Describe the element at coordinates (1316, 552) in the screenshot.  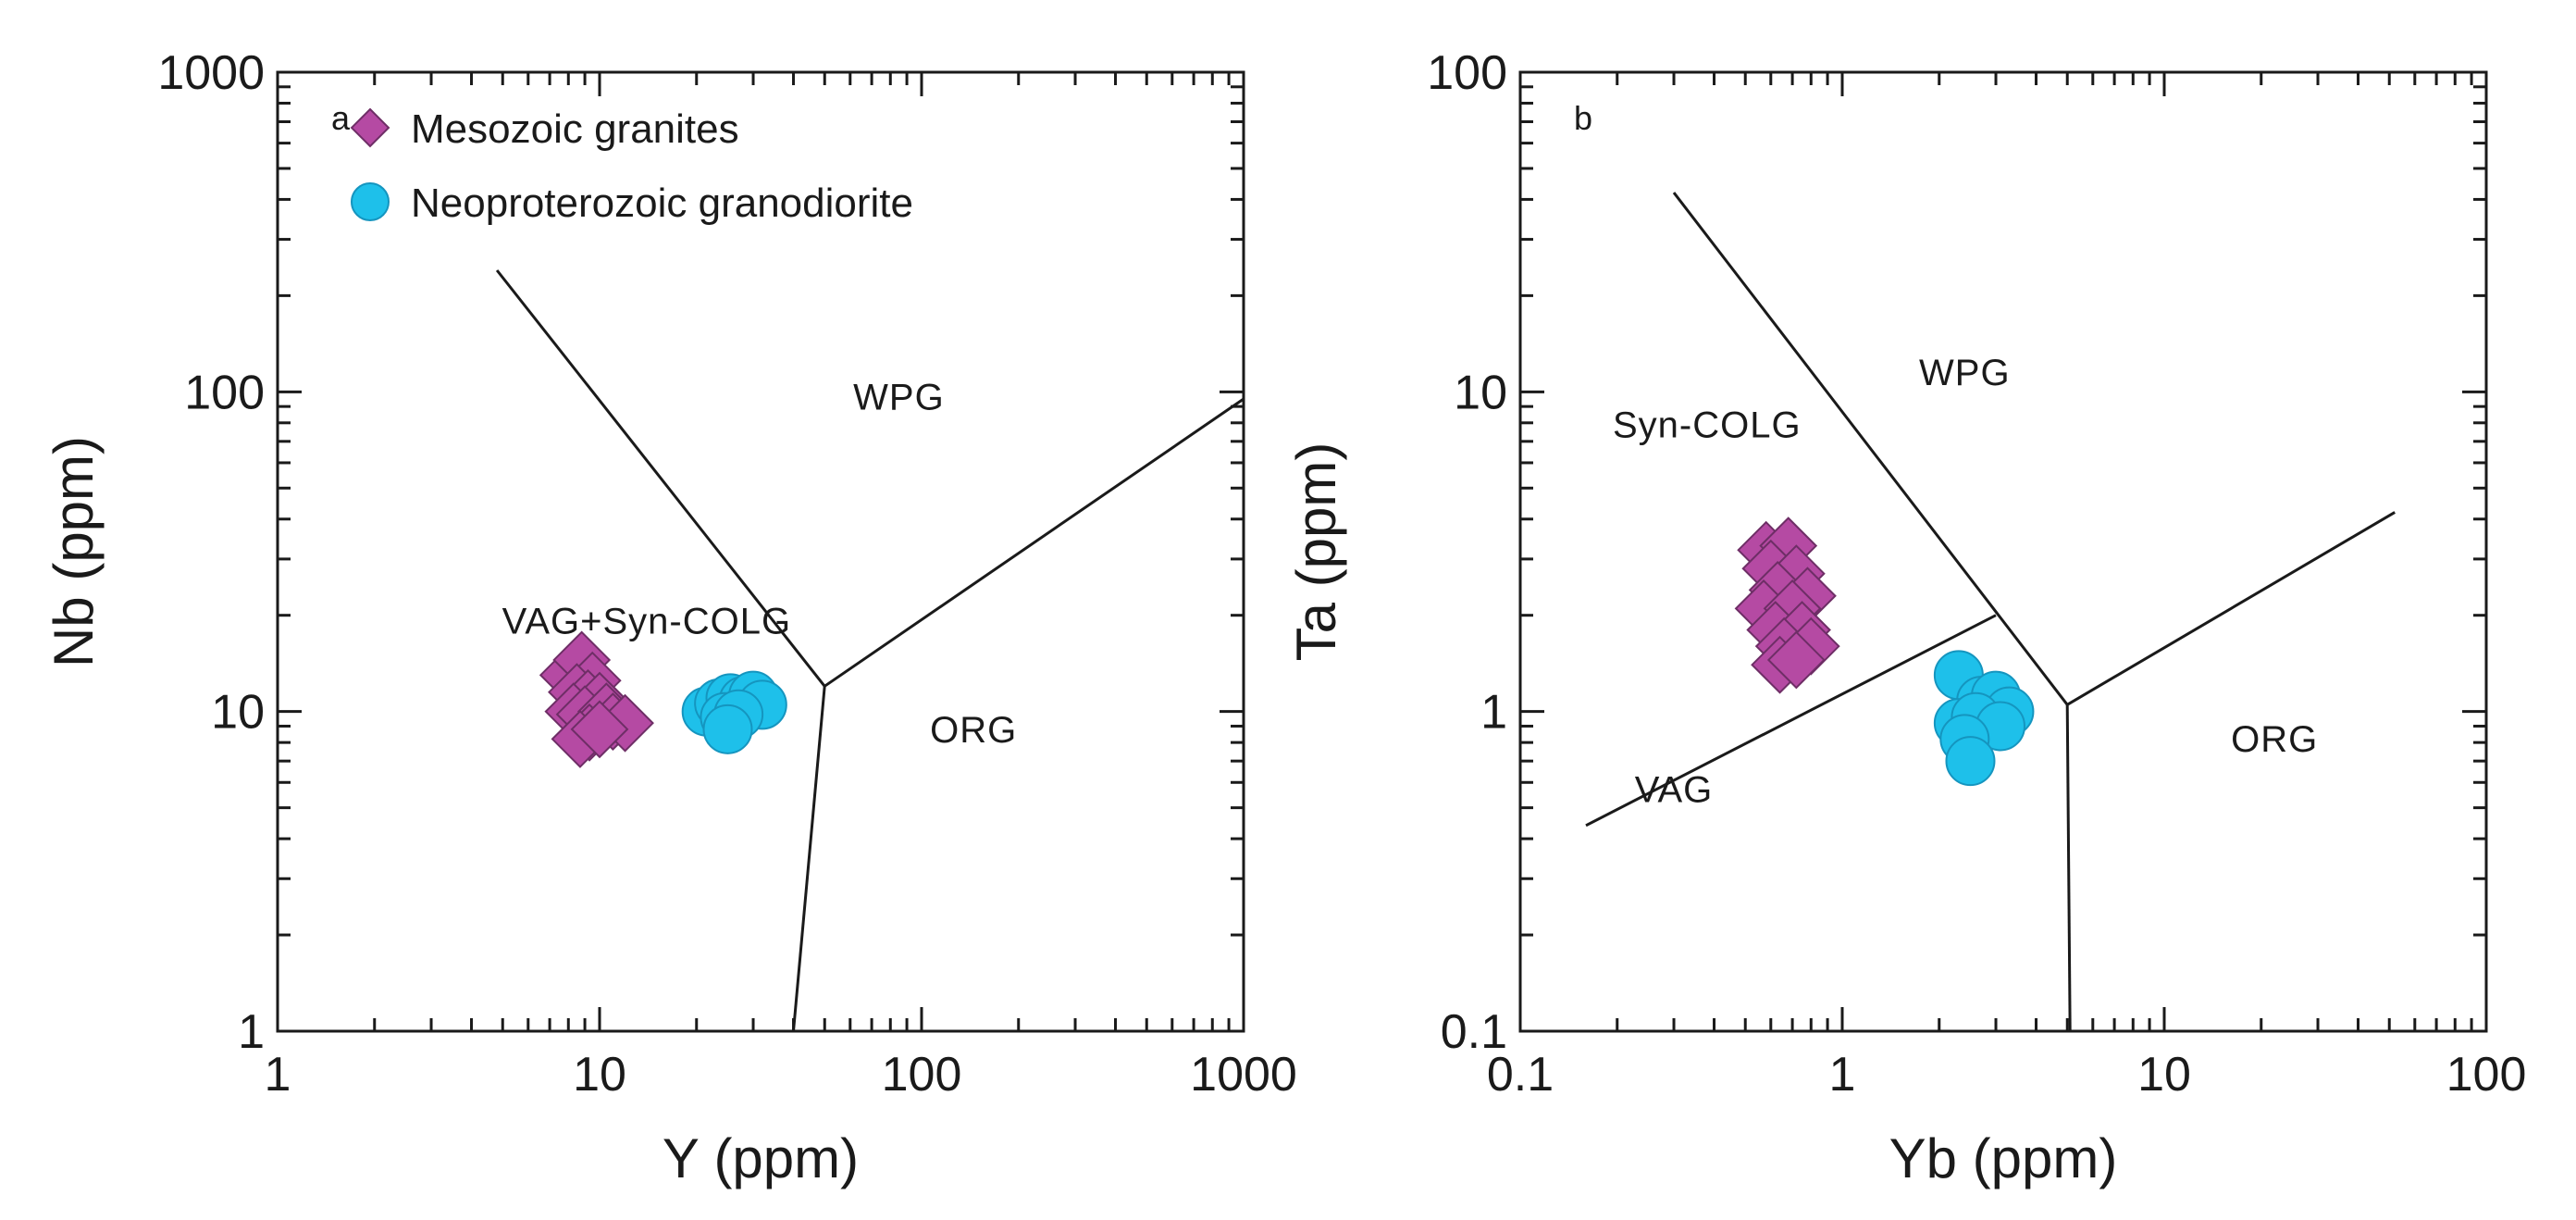
I see `y-axis-label: Ta (ppm)` at that location.